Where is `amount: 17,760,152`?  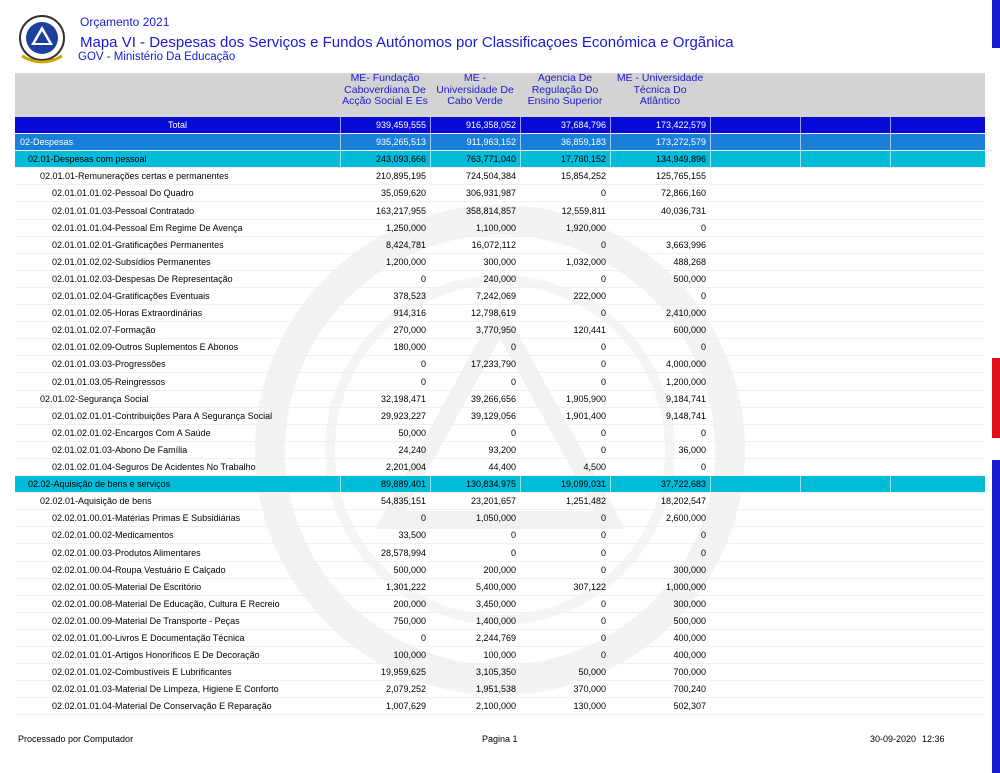
amount: 17,760,152 is located at coordinates (583, 159).